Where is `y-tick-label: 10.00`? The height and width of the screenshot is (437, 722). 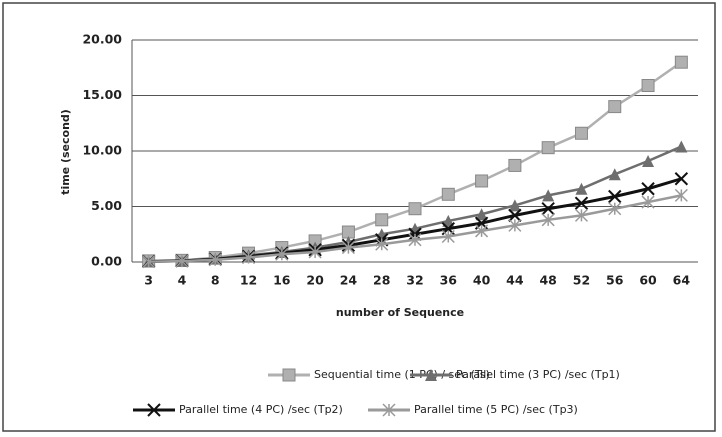
y-tick-label: 10.00 is located at coordinates (102, 150).